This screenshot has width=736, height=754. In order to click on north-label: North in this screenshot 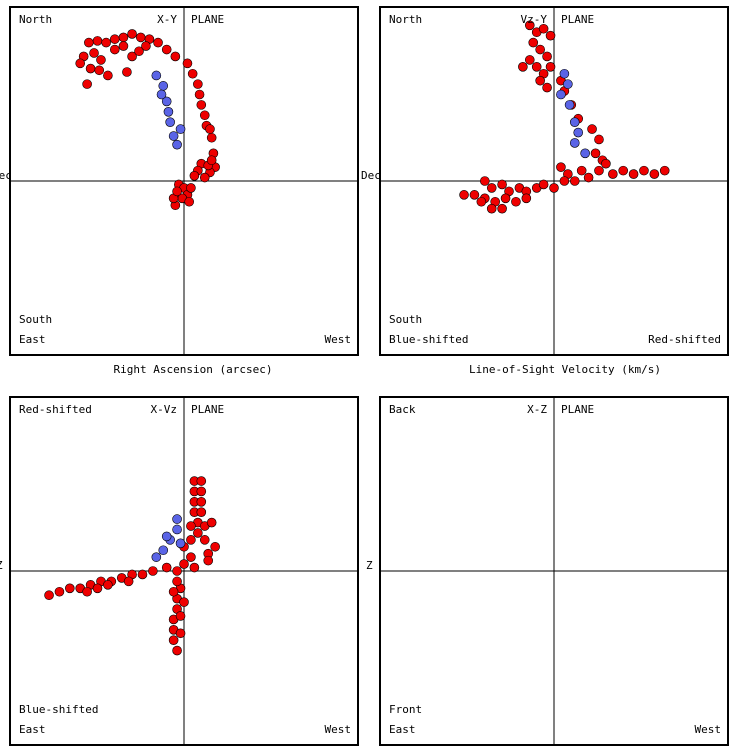, I will do `click(406, 19)`.